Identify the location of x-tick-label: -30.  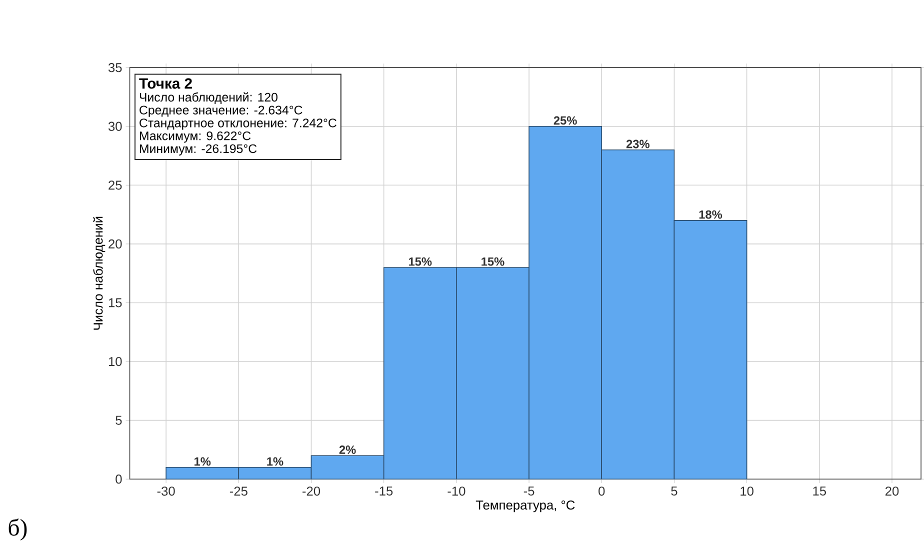
(166, 491).